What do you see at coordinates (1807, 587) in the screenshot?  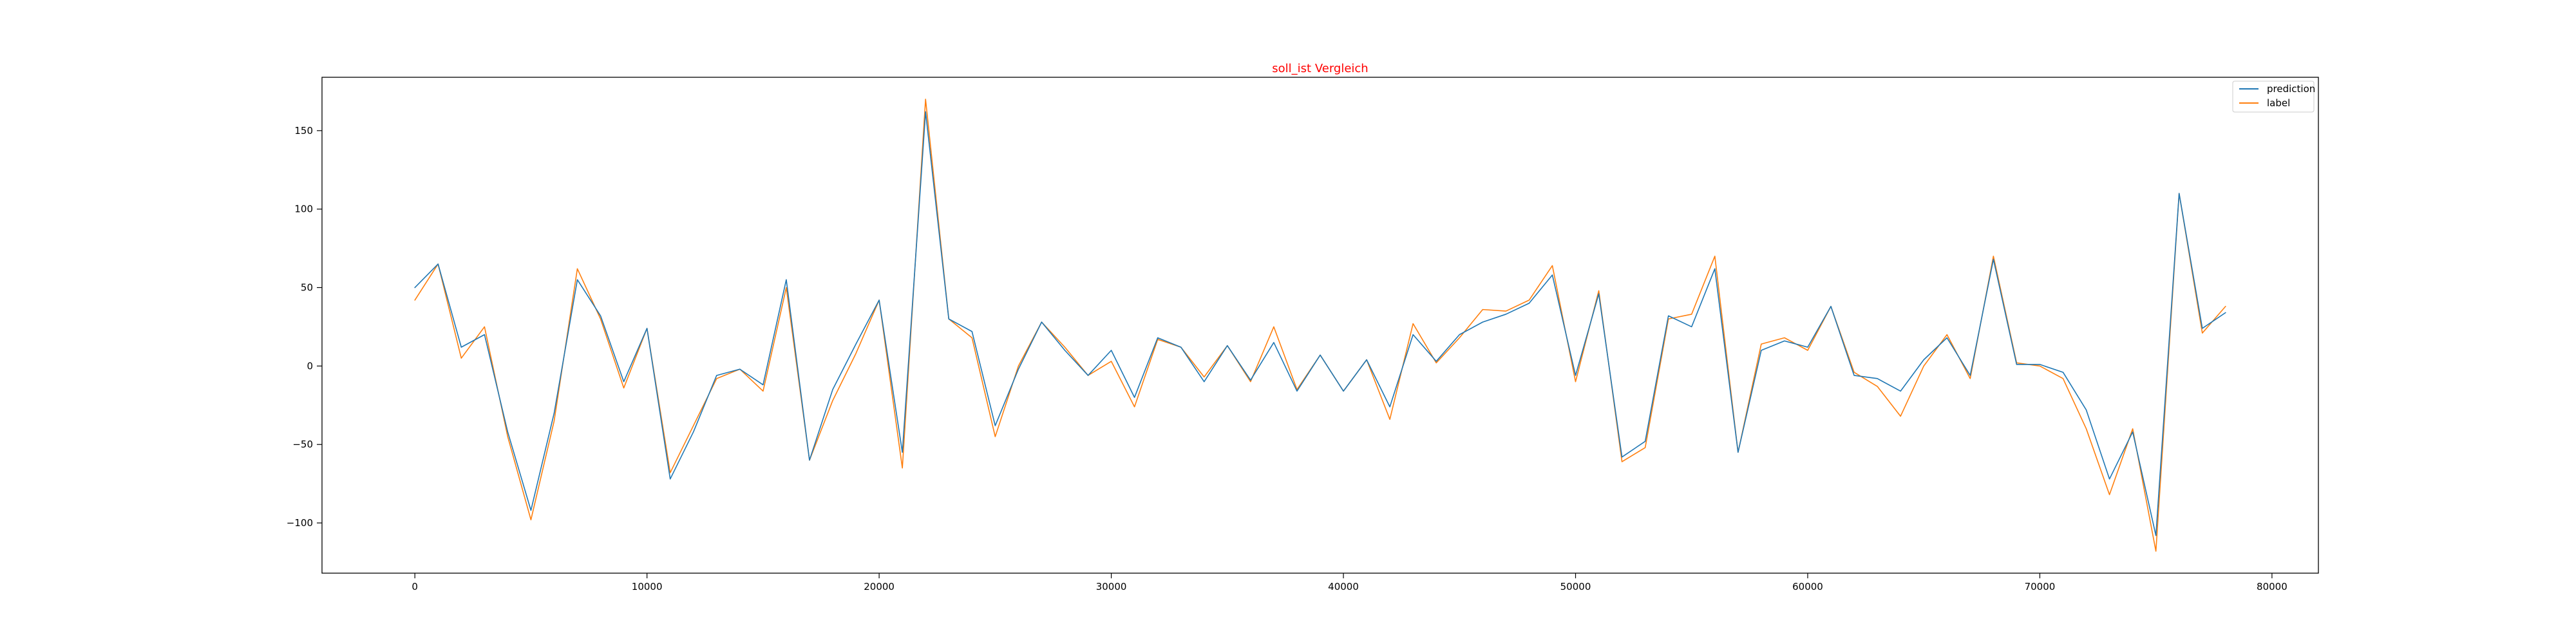 I see `x-tick-label: 60000` at bounding box center [1807, 587].